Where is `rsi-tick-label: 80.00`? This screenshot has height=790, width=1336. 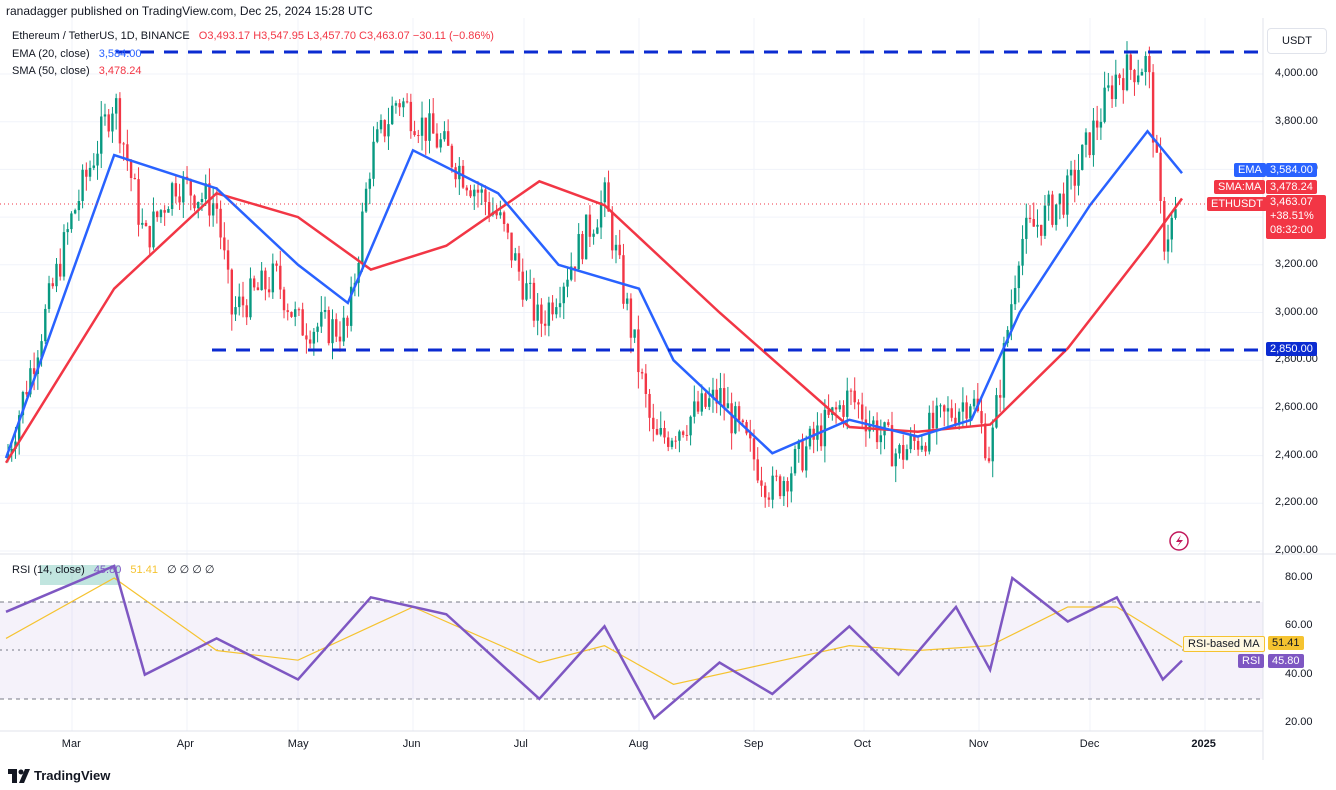 rsi-tick-label: 80.00 is located at coordinates (1299, 577).